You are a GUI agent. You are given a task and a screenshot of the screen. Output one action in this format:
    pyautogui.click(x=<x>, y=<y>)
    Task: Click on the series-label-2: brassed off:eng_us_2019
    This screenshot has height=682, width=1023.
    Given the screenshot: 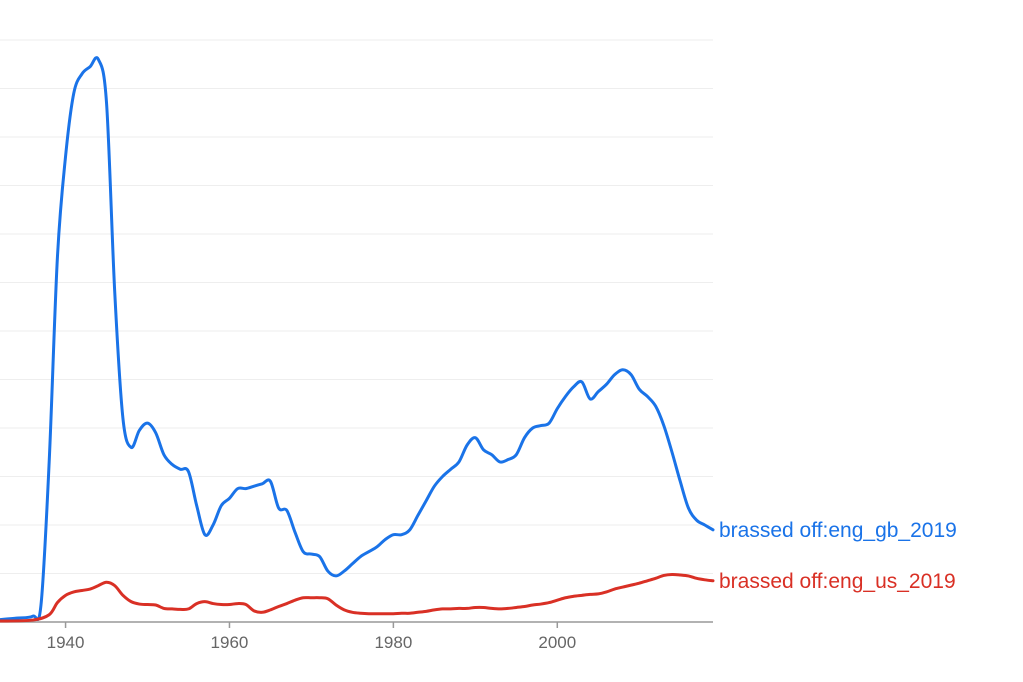 What is the action you would take?
    pyautogui.click(x=837, y=581)
    